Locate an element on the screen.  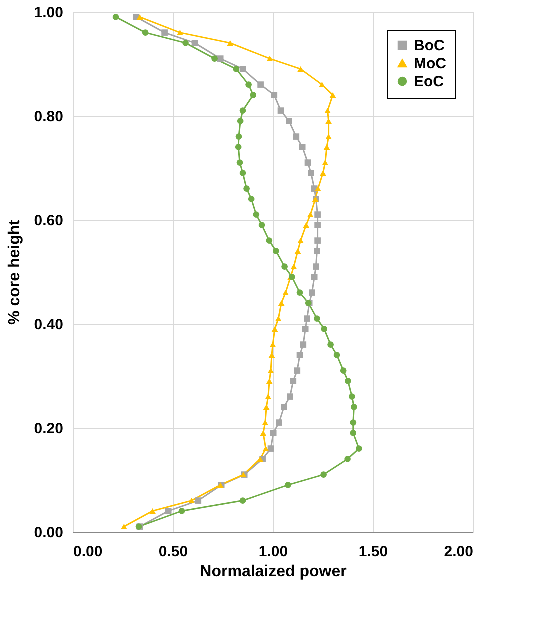
x-axis-title: Normalaized power is located at coordinates (273, 572).